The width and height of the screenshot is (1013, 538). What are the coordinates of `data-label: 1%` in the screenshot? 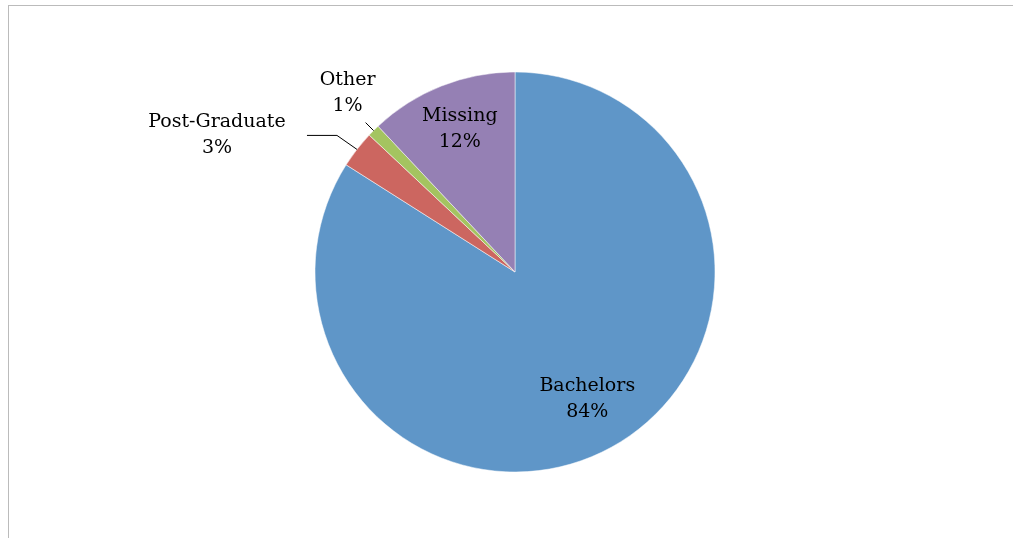 It's located at (347, 103).